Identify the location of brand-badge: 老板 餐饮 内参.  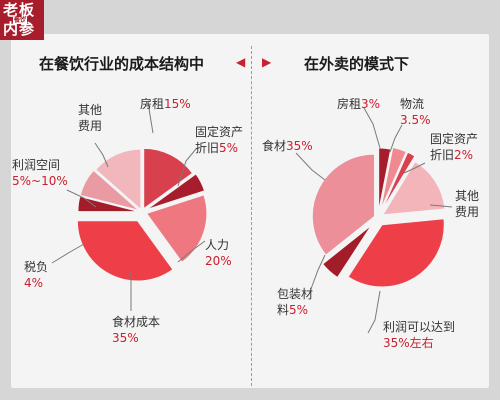
(22, 20).